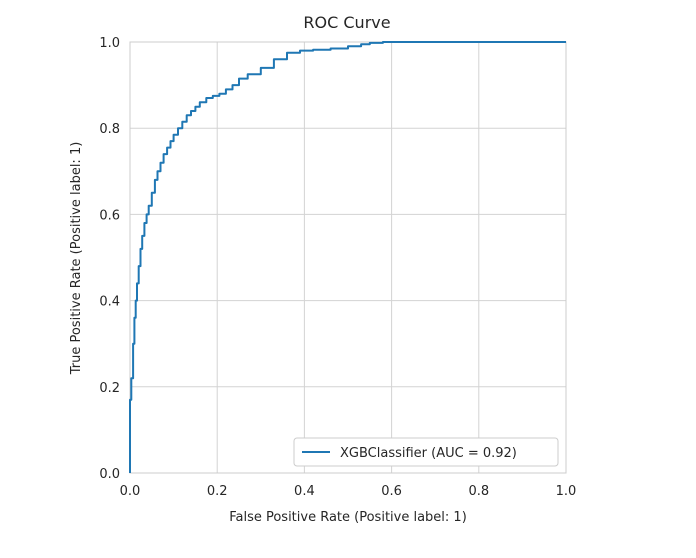  Describe the element at coordinates (130, 491) in the screenshot. I see `x-tick-label: 0.0` at that location.